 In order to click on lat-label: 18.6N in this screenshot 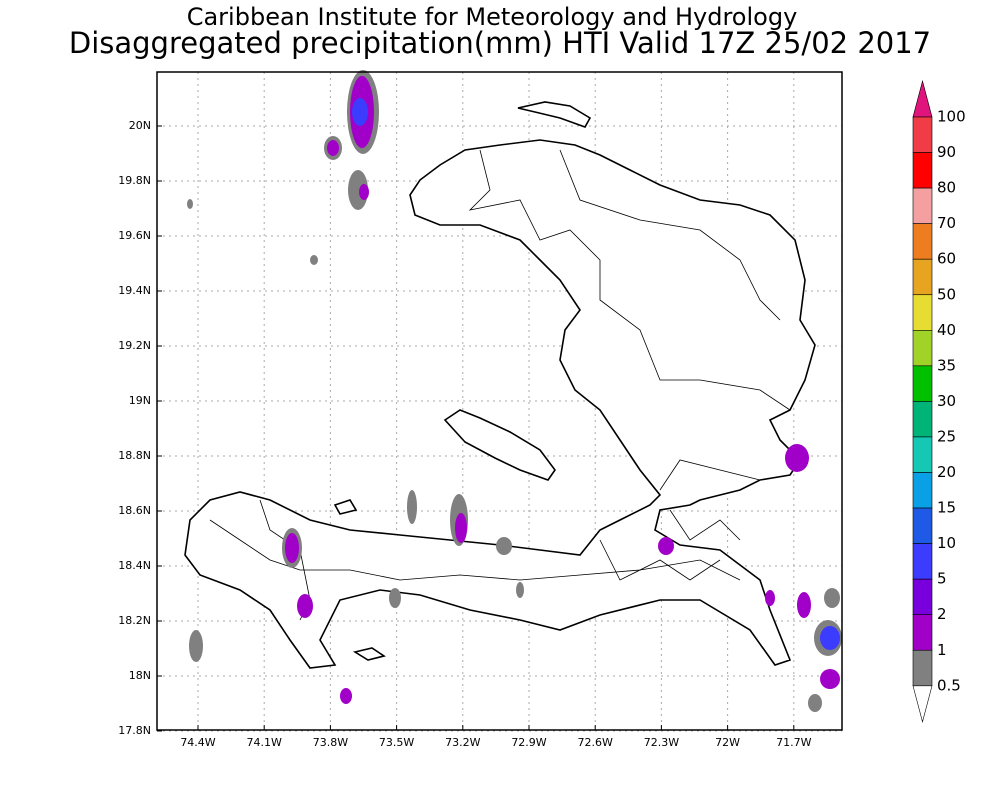, I will do `click(134, 510)`.